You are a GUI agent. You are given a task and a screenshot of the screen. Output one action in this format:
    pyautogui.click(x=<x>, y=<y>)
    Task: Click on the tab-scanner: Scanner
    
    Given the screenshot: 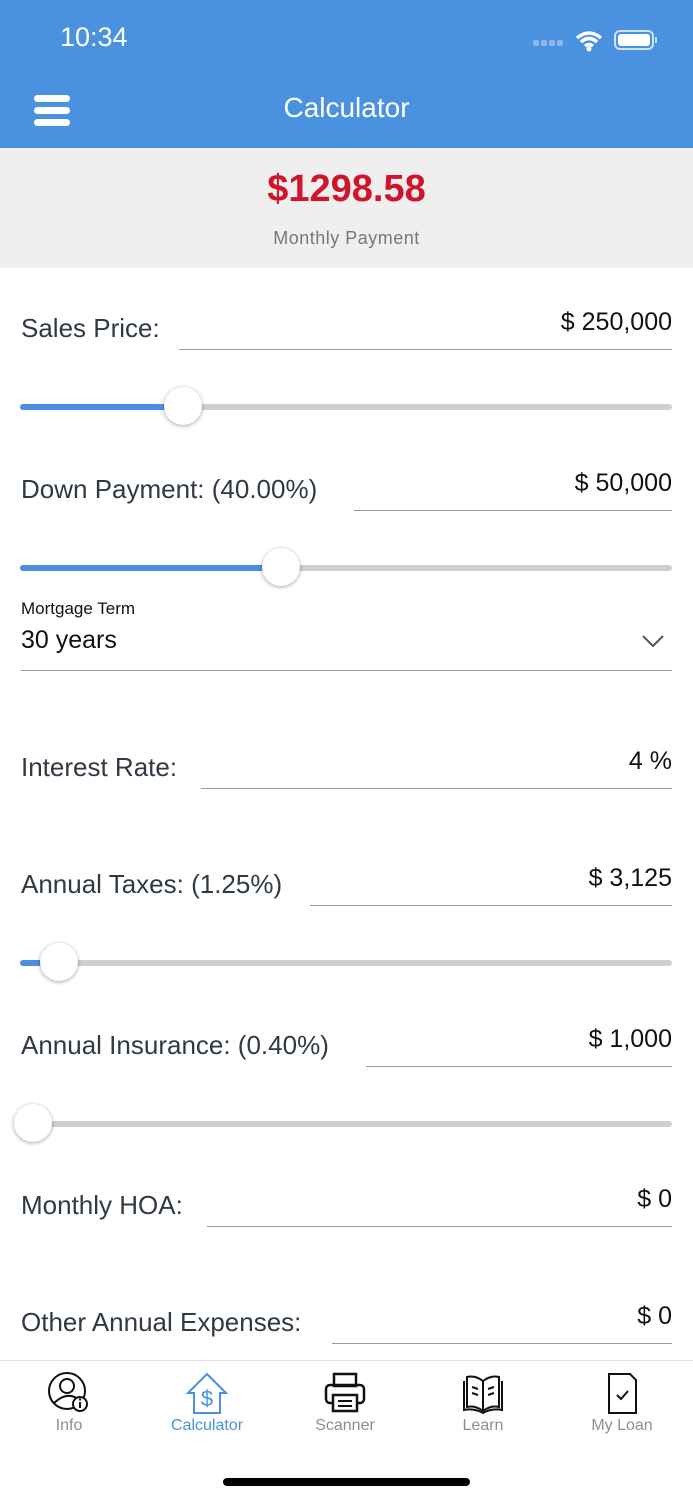 What is the action you would take?
    pyautogui.click(x=345, y=1403)
    